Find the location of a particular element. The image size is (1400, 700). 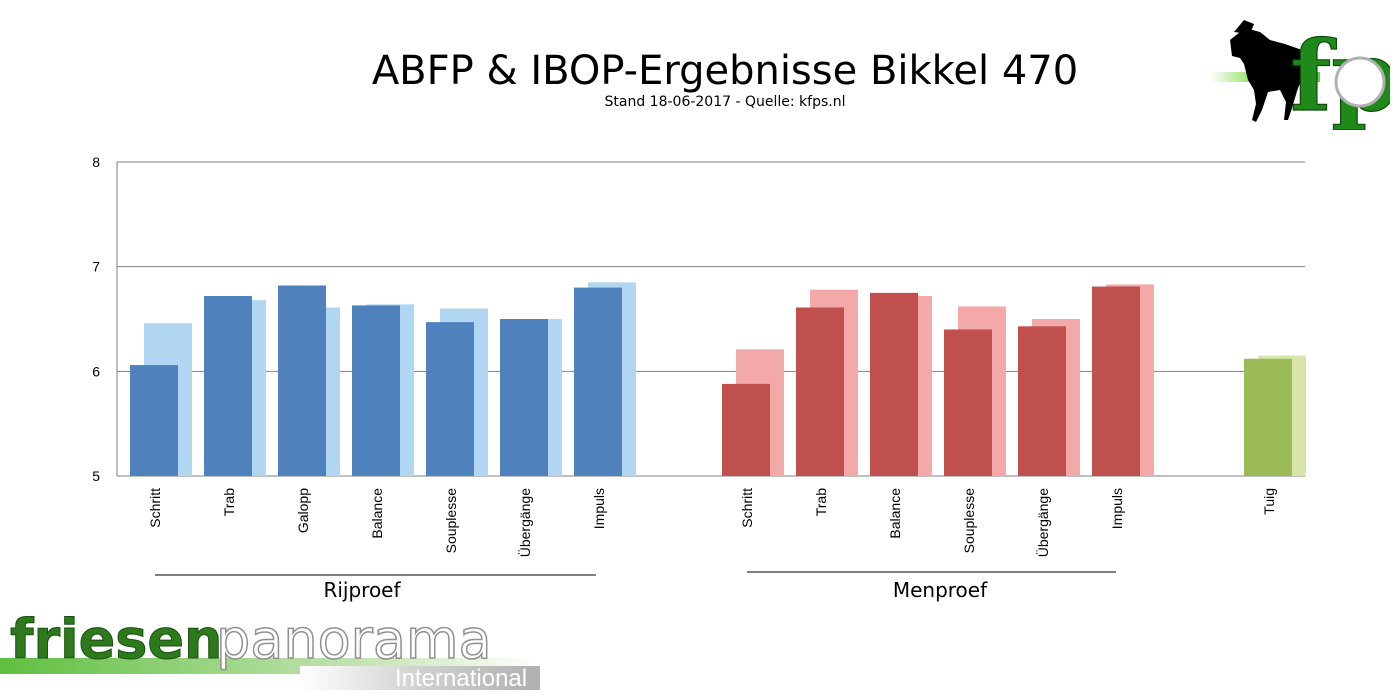

friesenpanorama-logo: friesen panorama International is located at coordinates (270, 649).